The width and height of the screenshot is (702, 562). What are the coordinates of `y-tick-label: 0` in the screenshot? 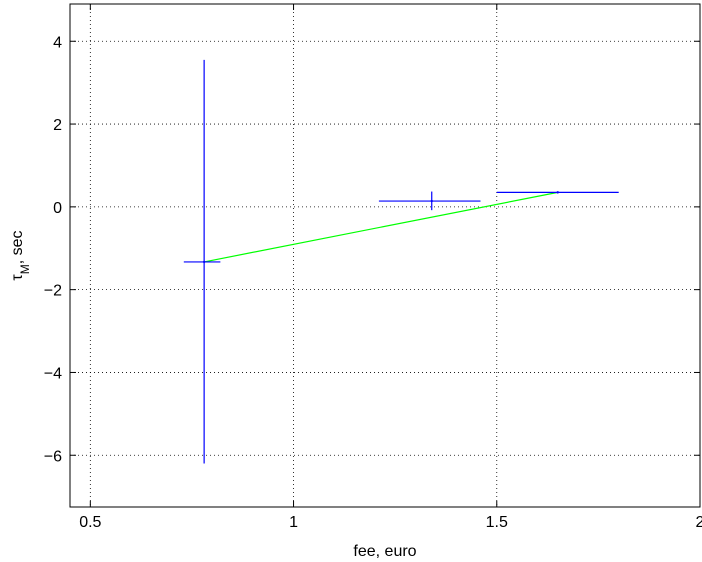 It's located at (57, 208).